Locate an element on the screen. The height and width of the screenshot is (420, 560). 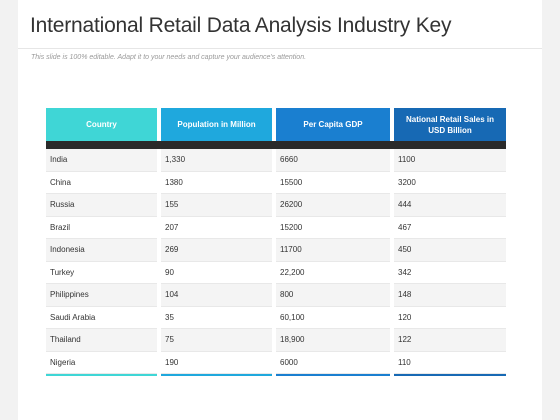
cell-retail-sales: 3200 is located at coordinates (450, 182).